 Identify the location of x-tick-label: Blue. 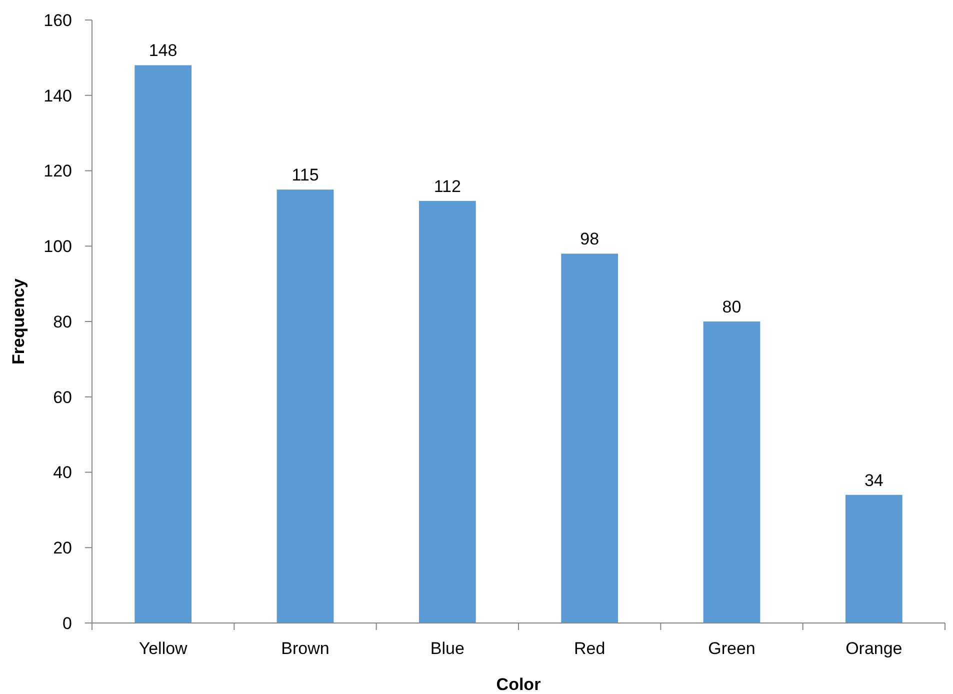
(447, 648).